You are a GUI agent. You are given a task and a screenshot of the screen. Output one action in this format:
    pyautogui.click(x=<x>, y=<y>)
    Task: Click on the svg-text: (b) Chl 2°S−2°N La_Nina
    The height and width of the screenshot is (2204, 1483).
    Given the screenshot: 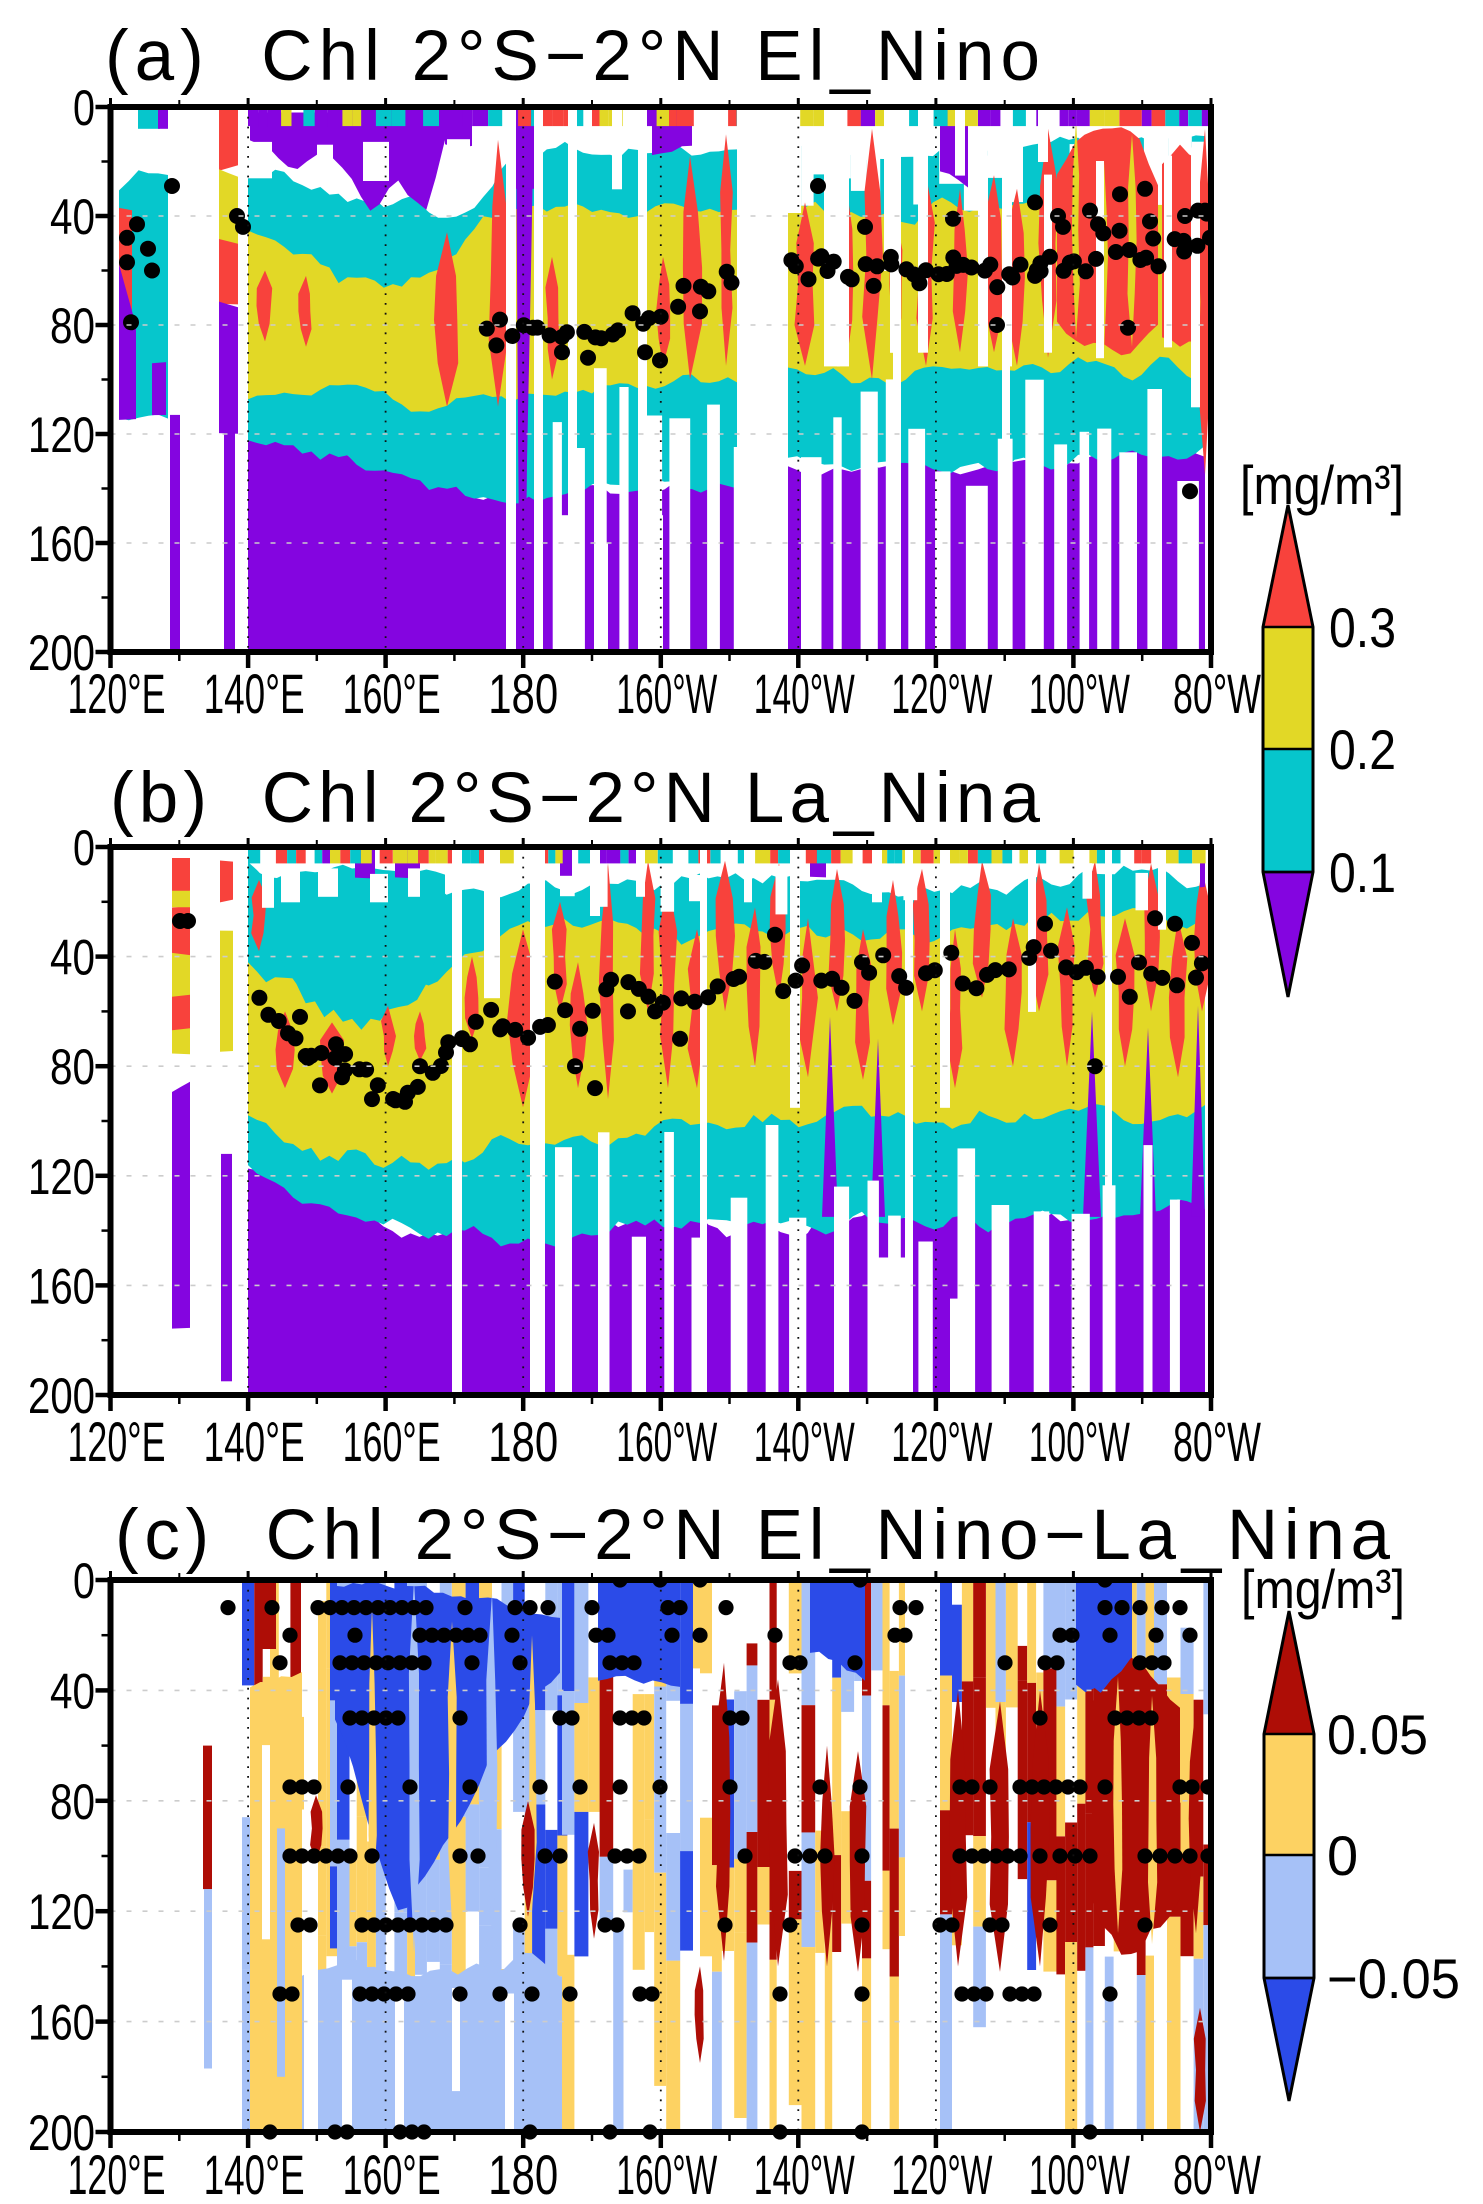 What is the action you would take?
    pyautogui.click(x=575, y=798)
    